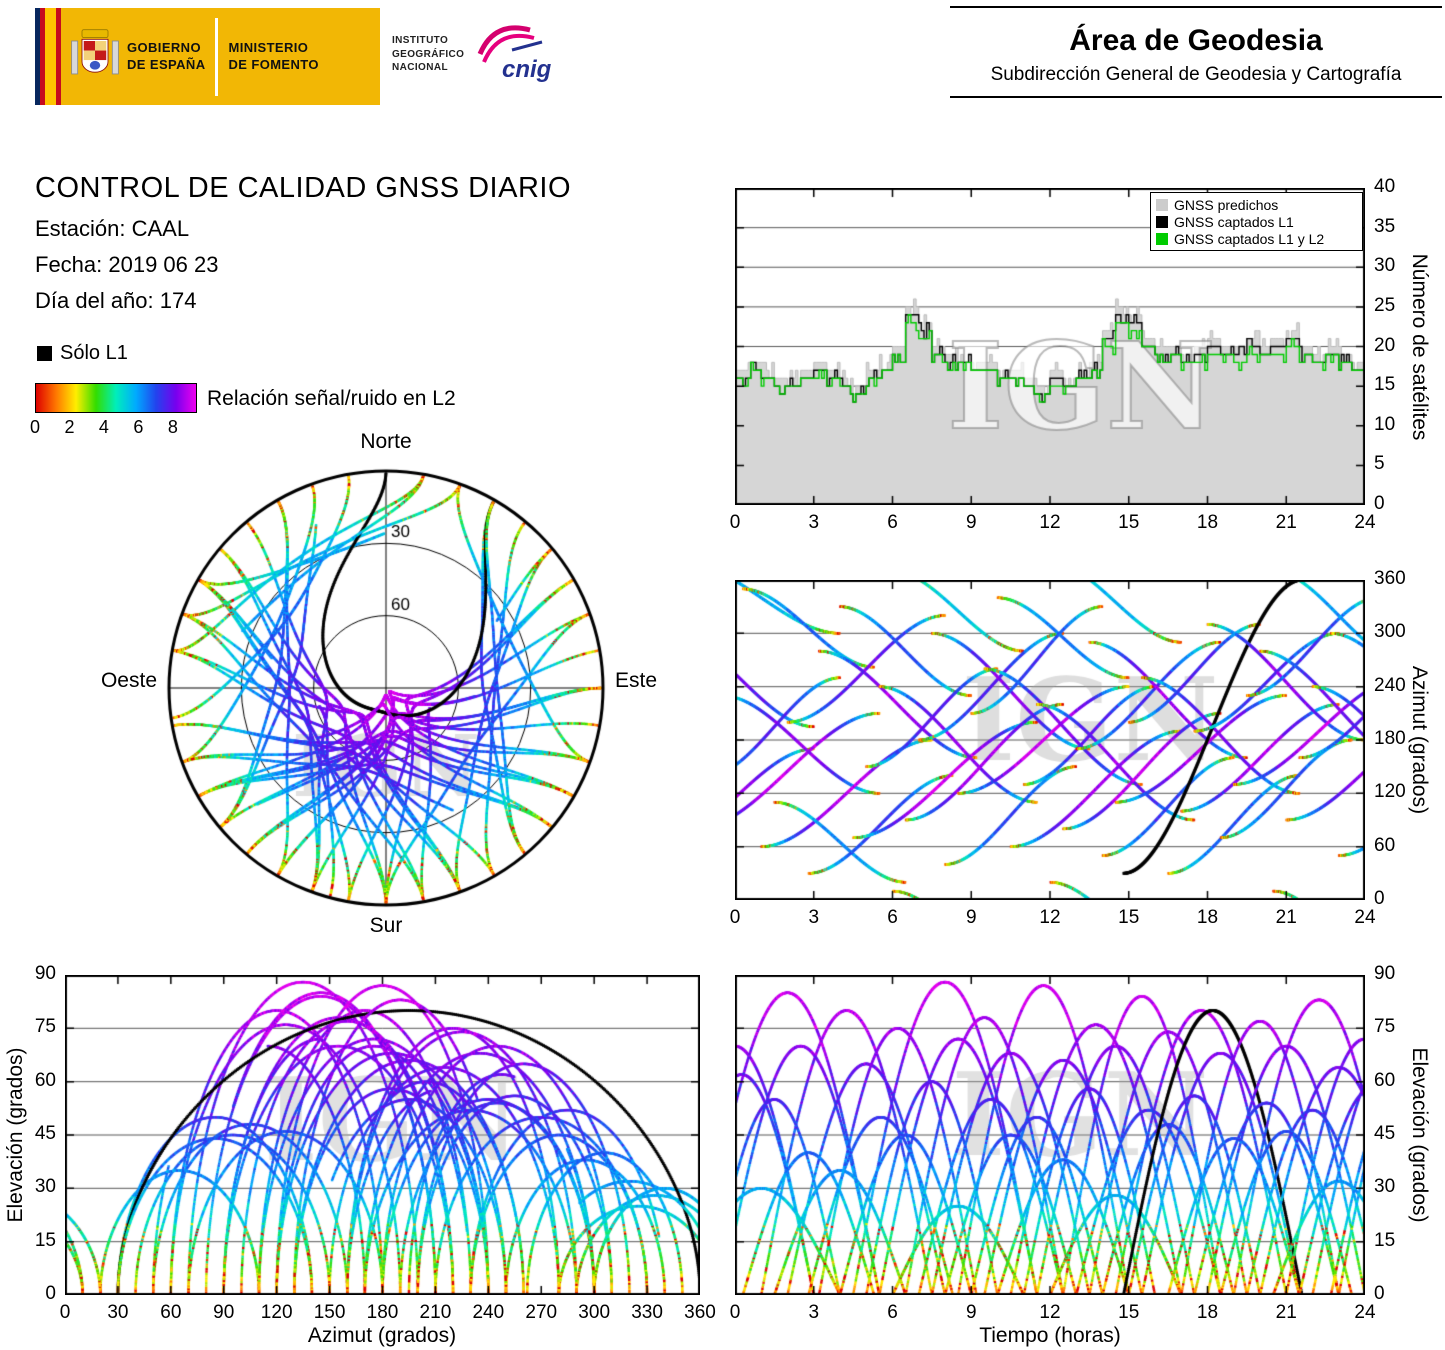 This screenshot has width=1445, height=1350. What do you see at coordinates (420, 40) in the screenshot?
I see `instituto-line1: INSTITUTO` at bounding box center [420, 40].